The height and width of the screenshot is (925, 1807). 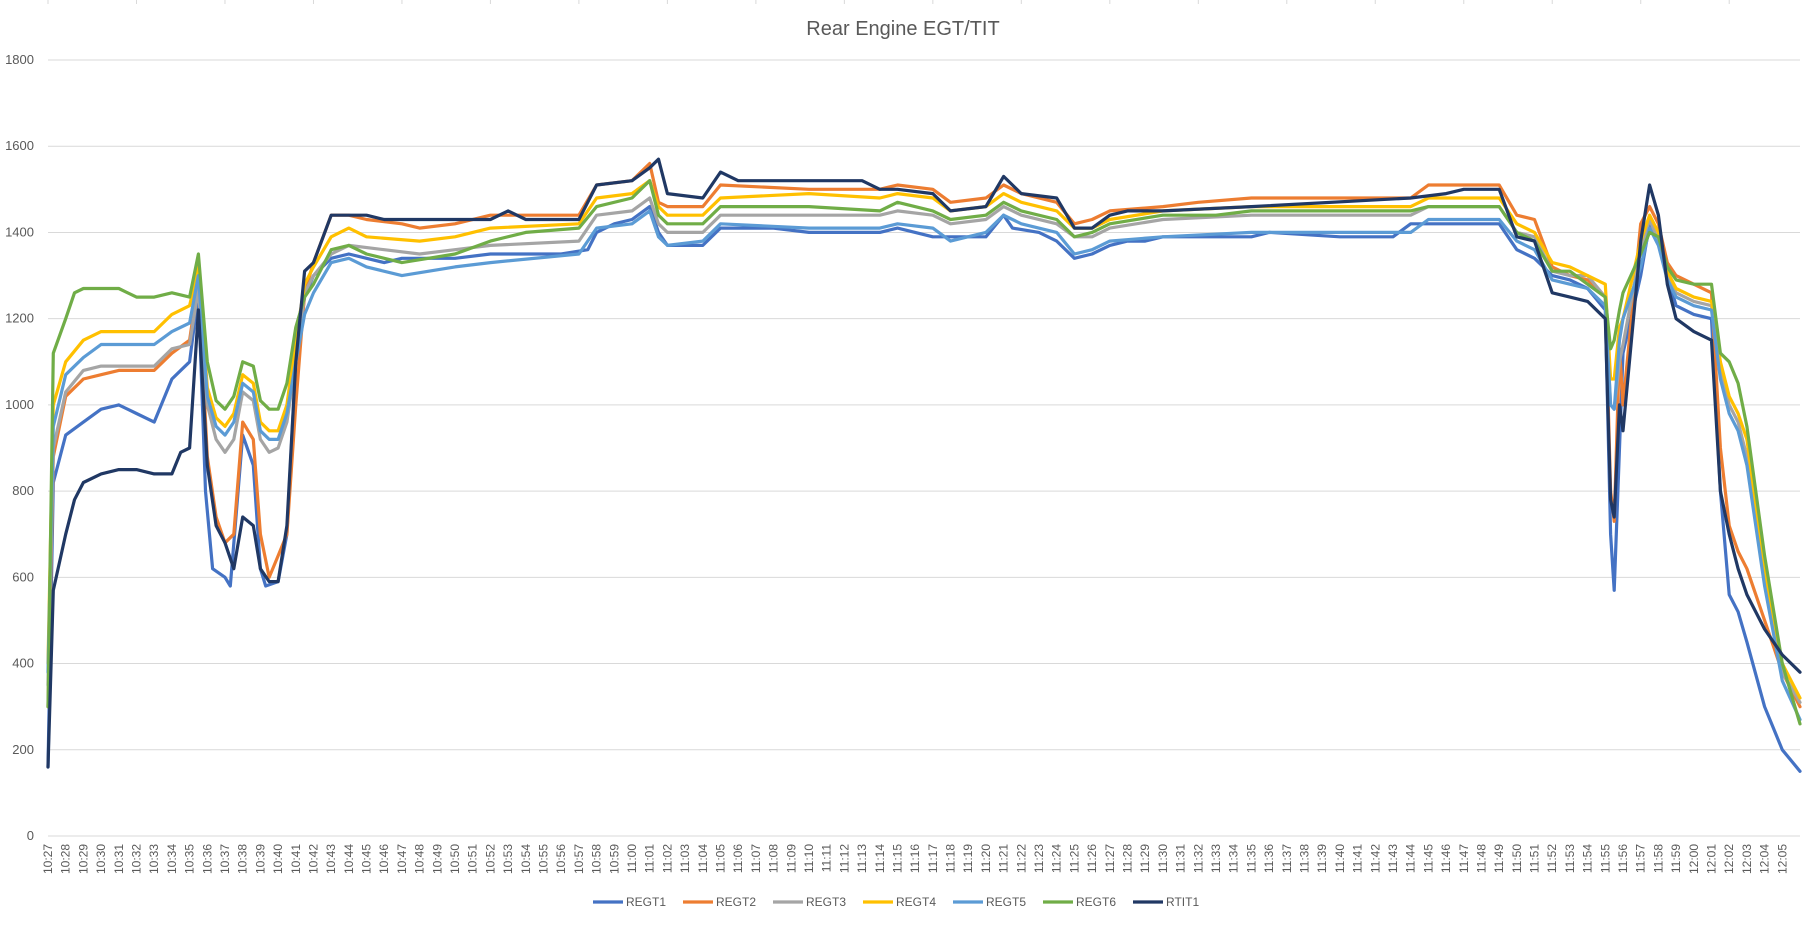 What do you see at coordinates (986, 858) in the screenshot?
I see `x-tick-label: 11:20` at bounding box center [986, 858].